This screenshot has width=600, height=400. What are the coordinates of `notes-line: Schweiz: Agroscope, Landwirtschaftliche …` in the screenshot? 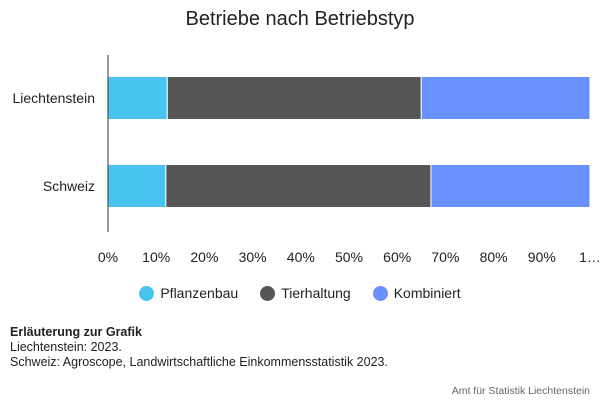 It's located at (199, 362).